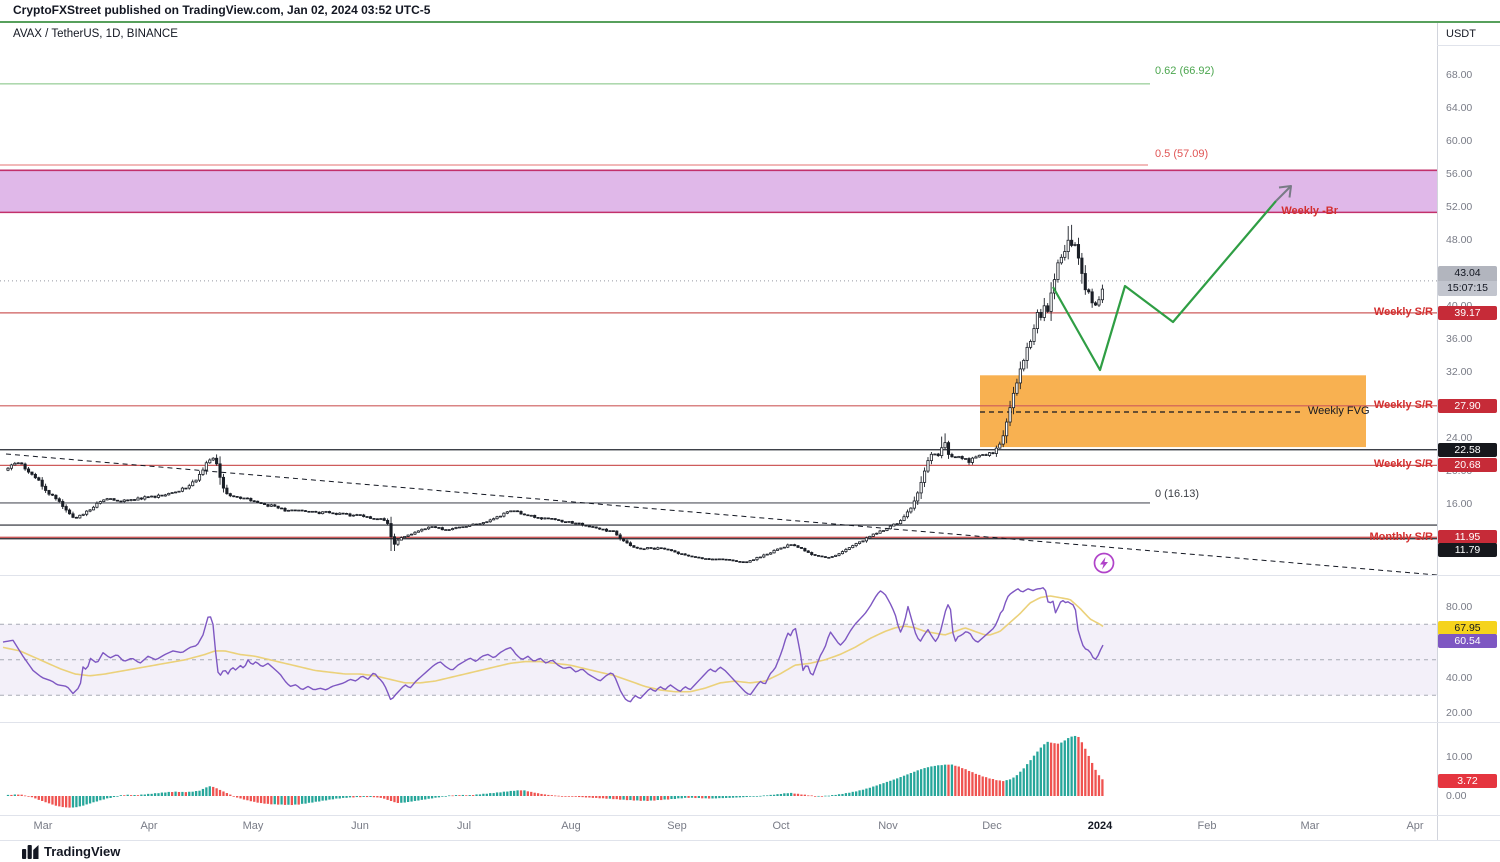  Describe the element at coordinates (1459, 713) in the screenshot. I see `rsi-axis-label: 20.00` at that location.